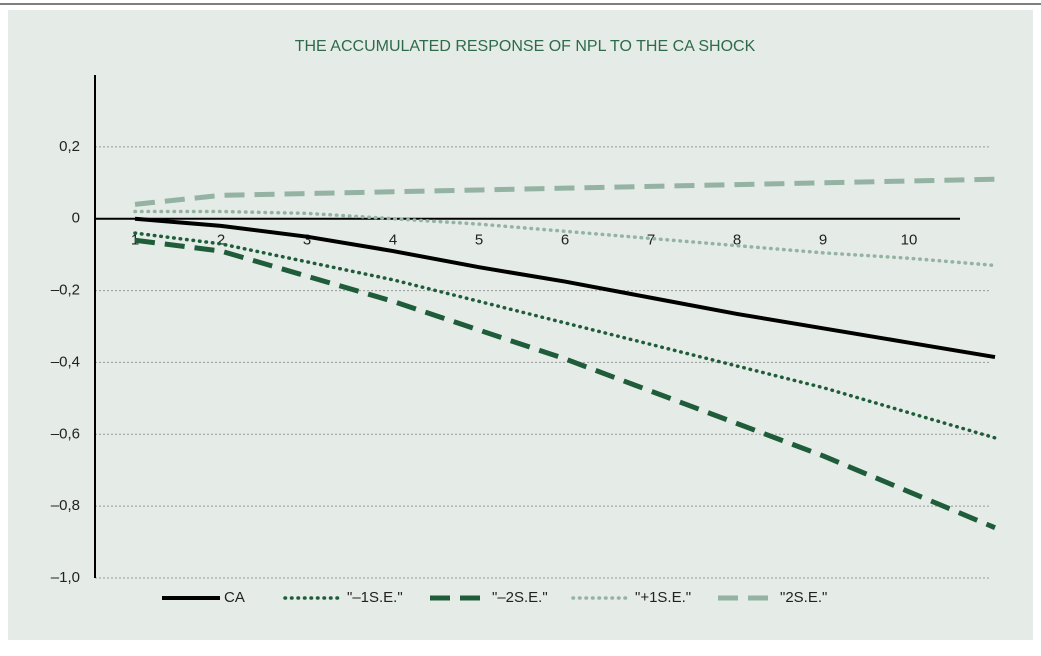 The image size is (1041, 656). What do you see at coordinates (221, 240) in the screenshot?
I see `x-tick-label: 2` at bounding box center [221, 240].